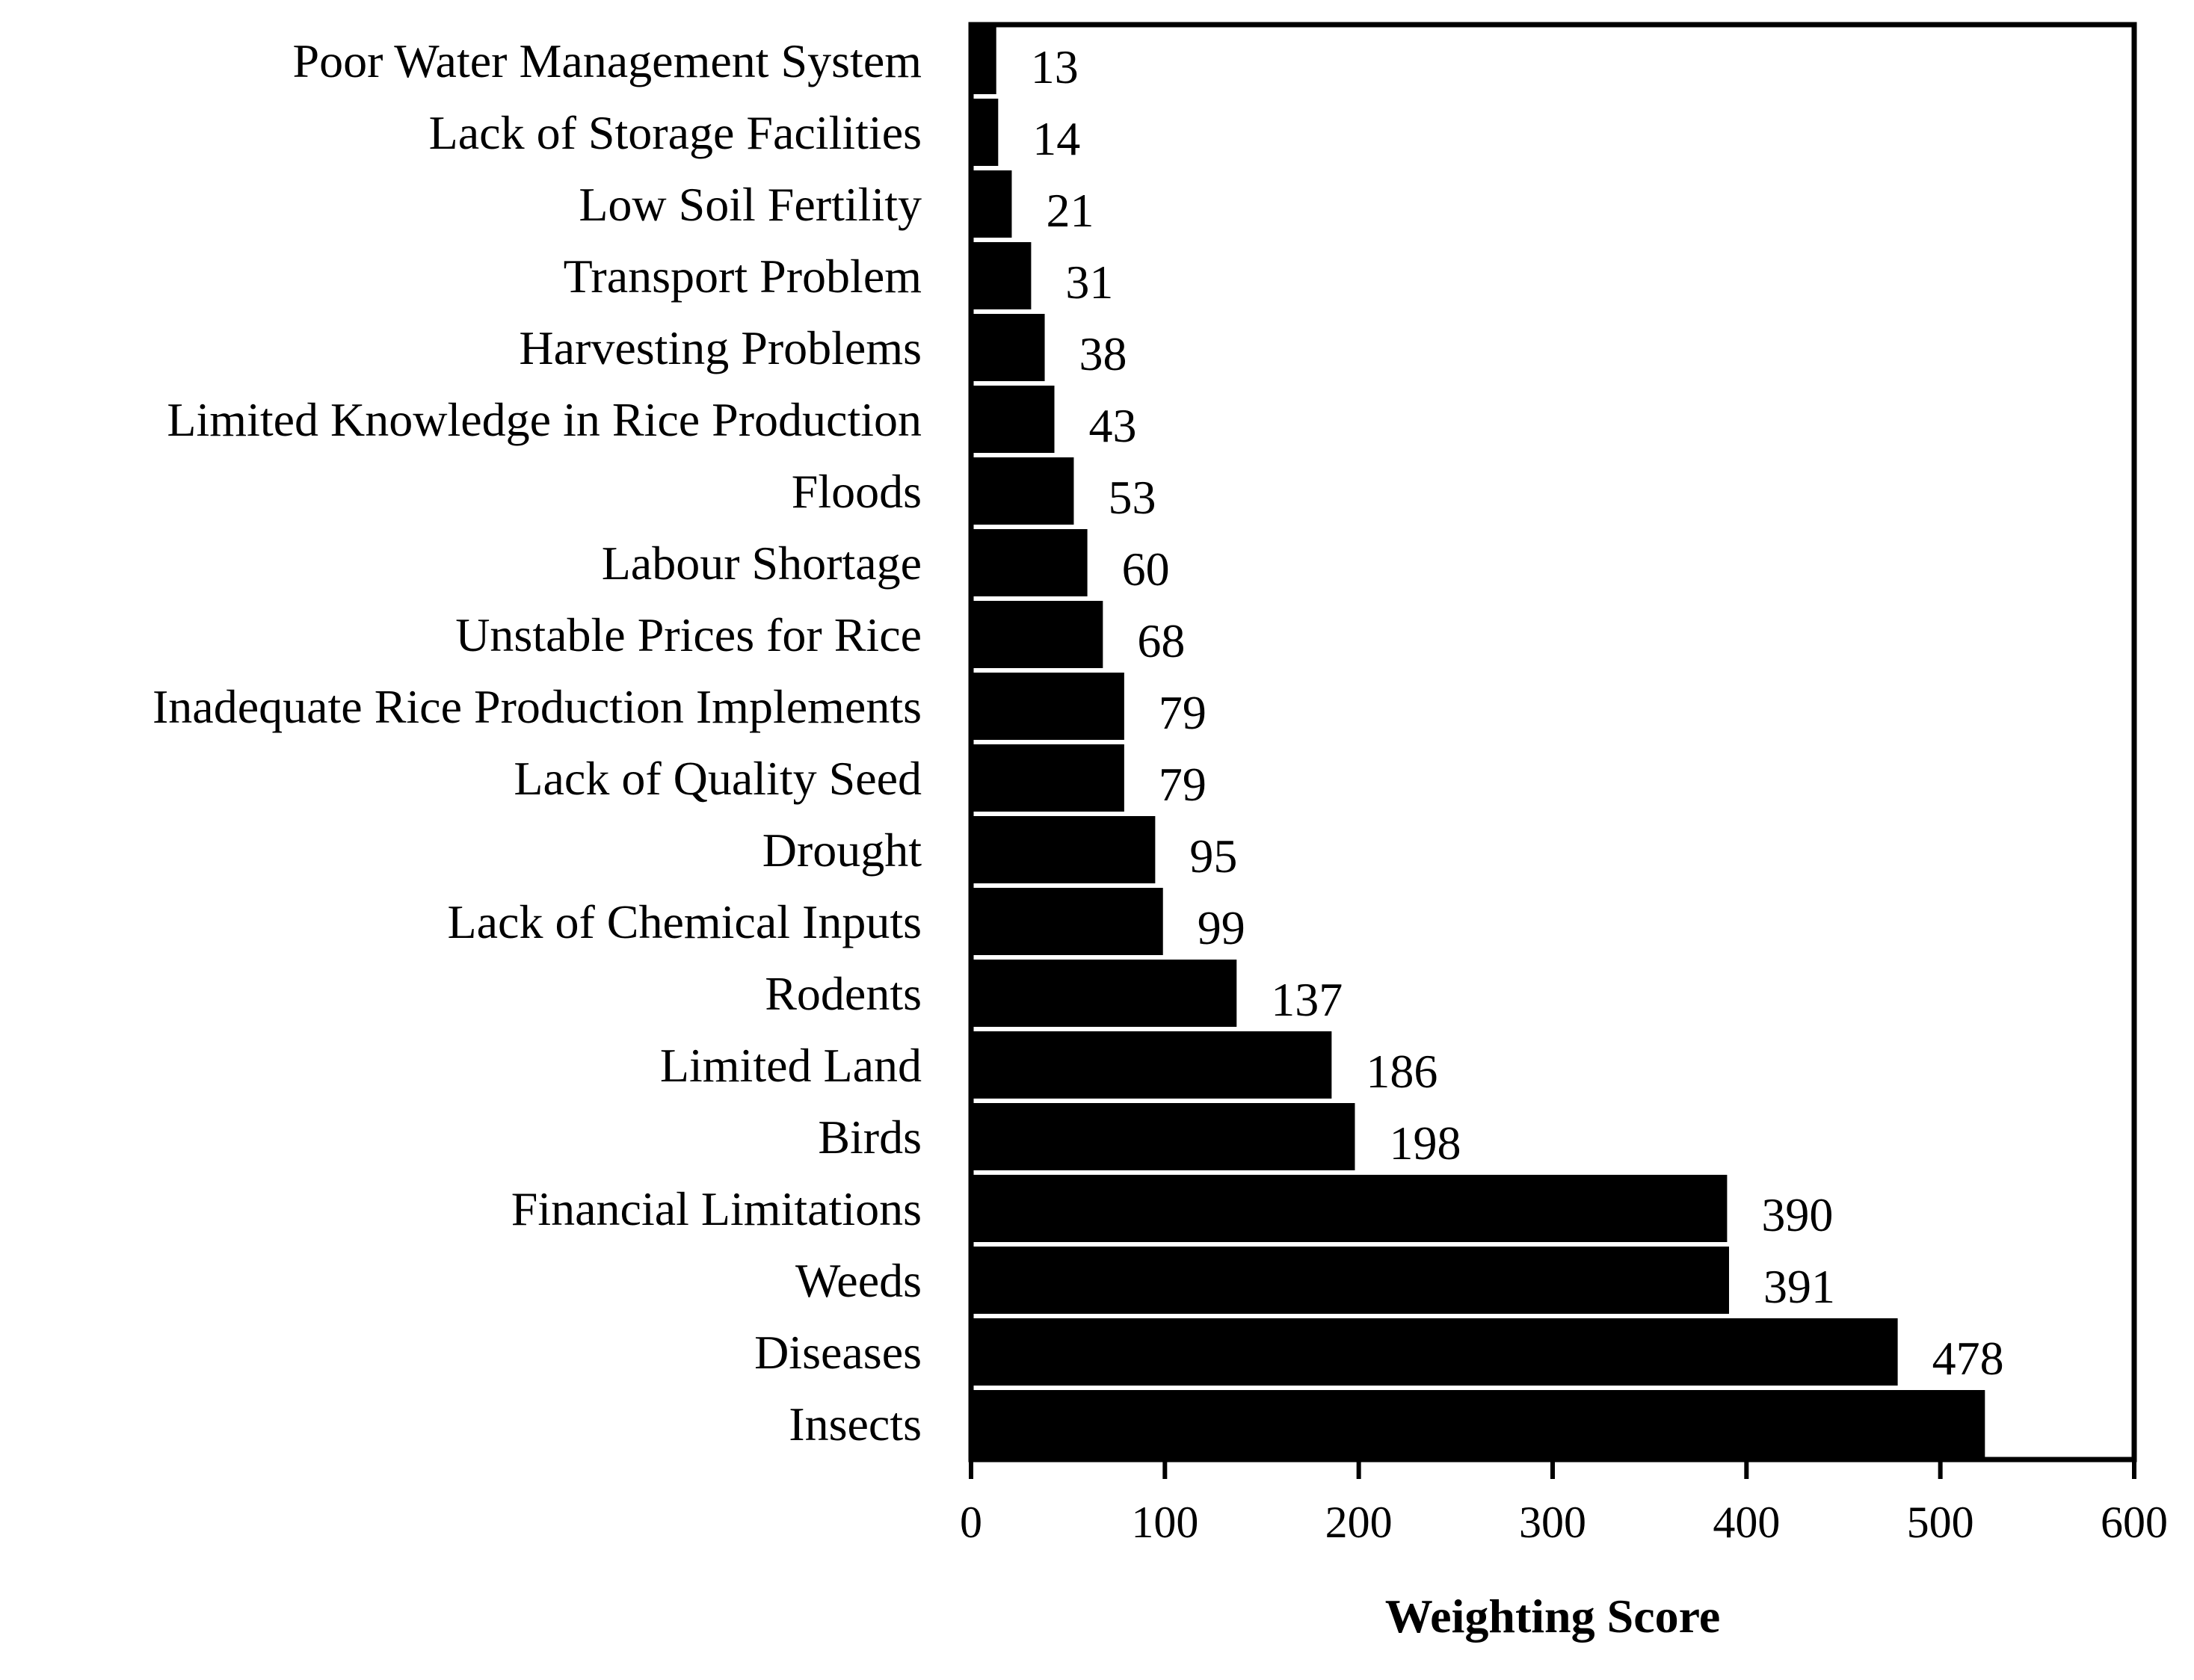 Image resolution: width=2194 pixels, height=1680 pixels. Describe the element at coordinates (688, 634) in the screenshot. I see `category-label: Unstable Prices for Rice` at that location.